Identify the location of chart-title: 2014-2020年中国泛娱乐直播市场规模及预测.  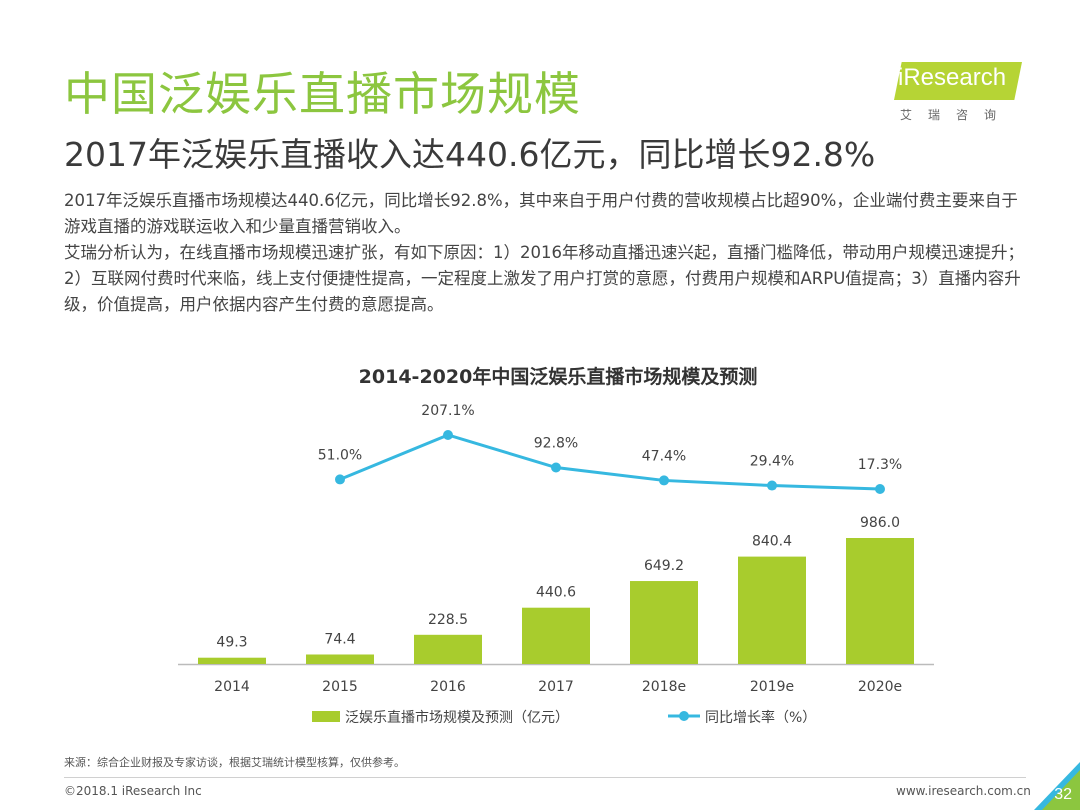
(558, 376).